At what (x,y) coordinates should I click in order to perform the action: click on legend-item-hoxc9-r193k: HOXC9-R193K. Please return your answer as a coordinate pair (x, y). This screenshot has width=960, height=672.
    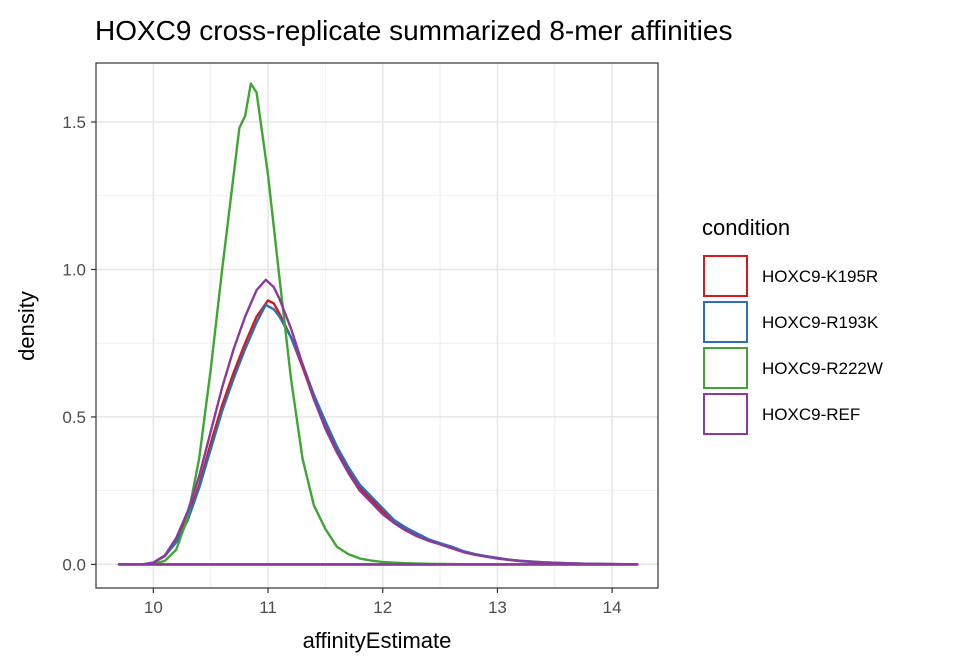
    Looking at the image, I should click on (791, 322).